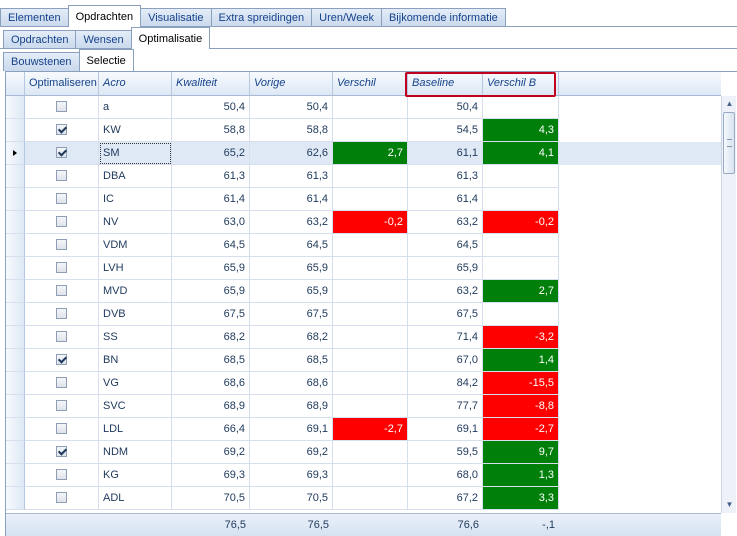 The width and height of the screenshot is (737, 536). What do you see at coordinates (135, 153) in the screenshot?
I see `cell-acro: SM` at bounding box center [135, 153].